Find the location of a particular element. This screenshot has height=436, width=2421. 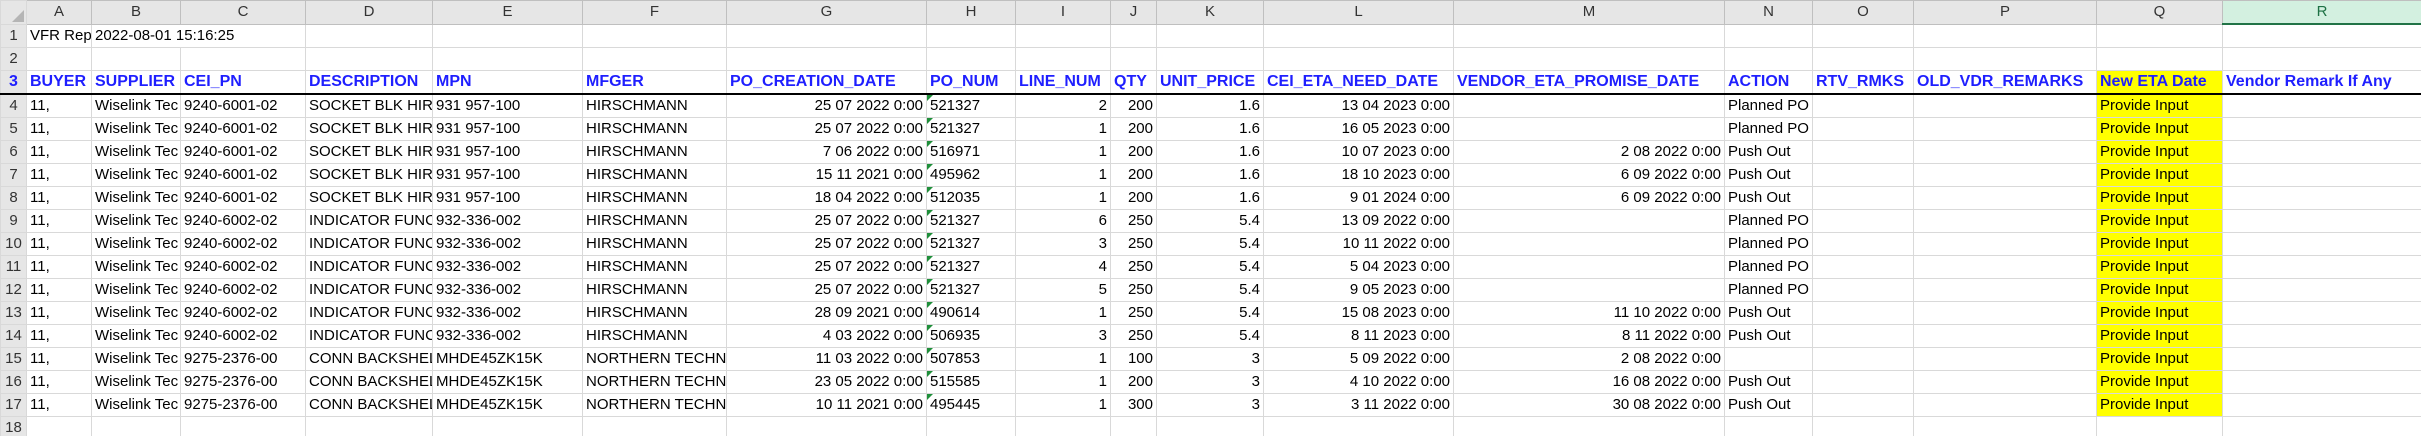

column-label-unit-price: UNIT_PRICE is located at coordinates (1210, 82).